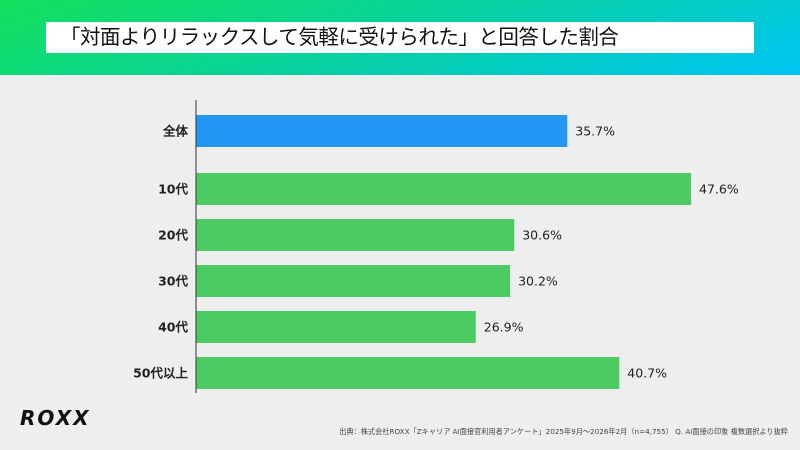 The height and width of the screenshot is (450, 800). Describe the element at coordinates (173, 281) in the screenshot. I see `category-label: 30代` at that location.